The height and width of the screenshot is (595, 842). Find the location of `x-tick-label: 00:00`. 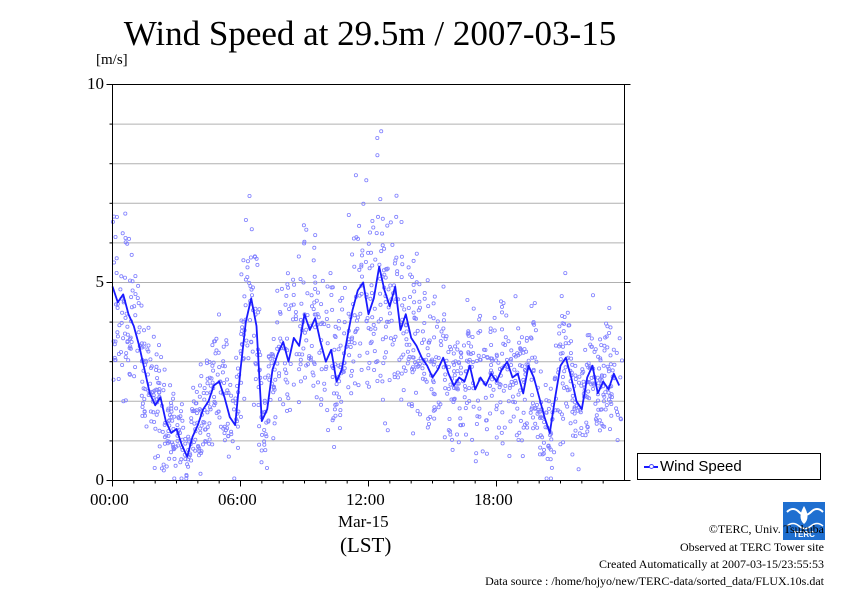

x-tick-label: 00:00 is located at coordinates (109, 499).